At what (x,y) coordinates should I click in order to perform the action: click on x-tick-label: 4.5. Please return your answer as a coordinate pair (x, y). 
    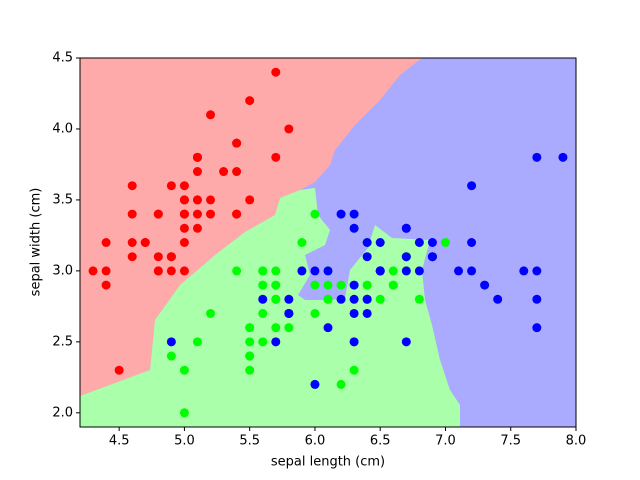
    Looking at the image, I should click on (119, 441).